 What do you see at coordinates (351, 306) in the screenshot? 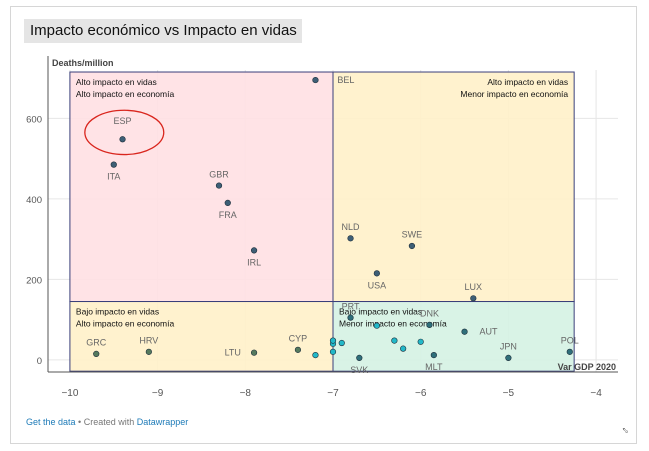
I see `point-label: PRT` at bounding box center [351, 306].